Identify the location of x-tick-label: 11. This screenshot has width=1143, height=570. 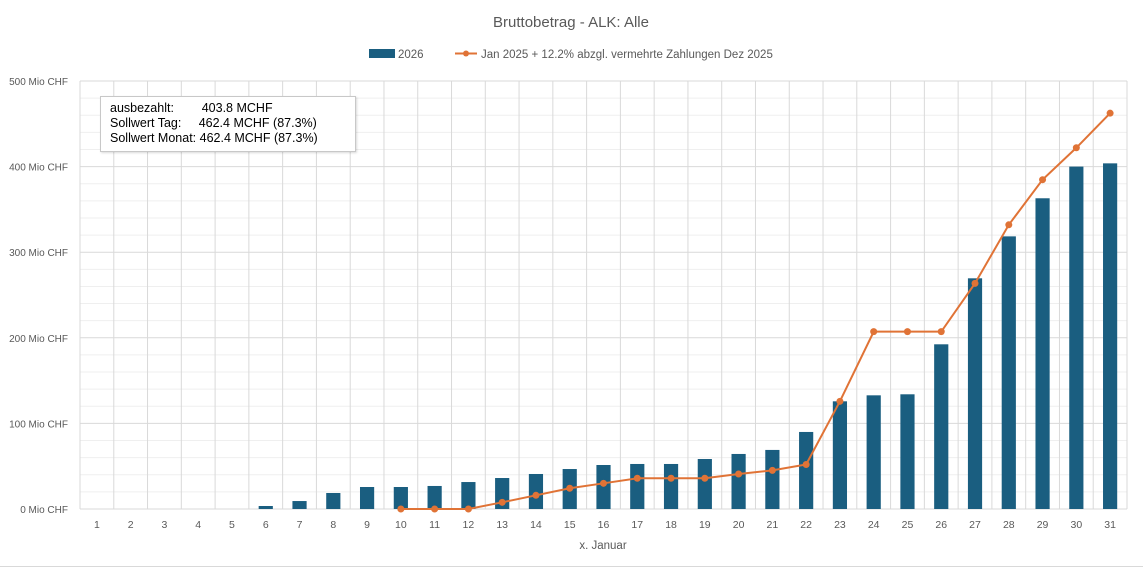
(434, 525).